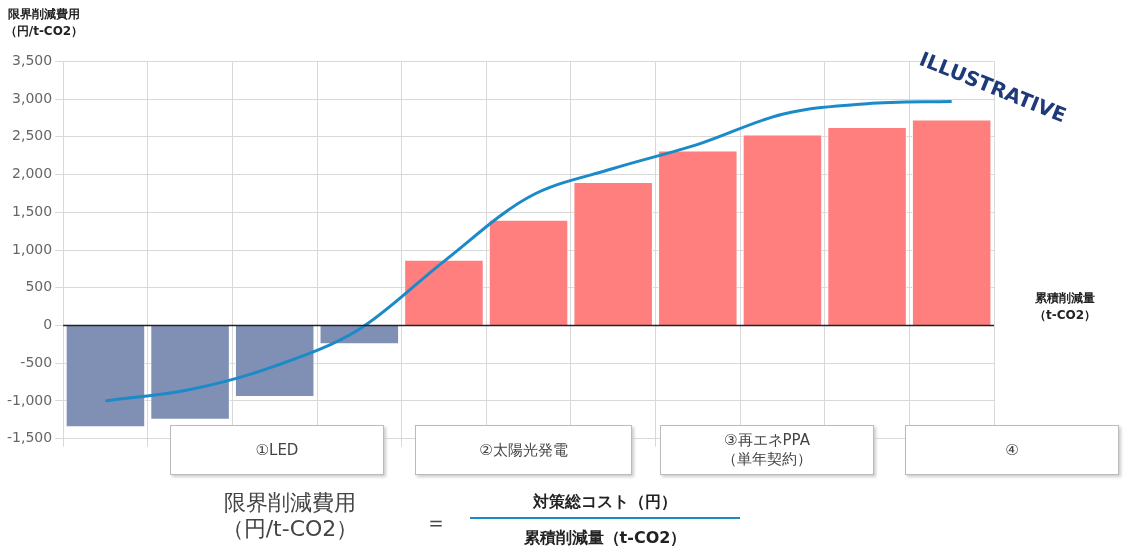 Image resolution: width=1146 pixels, height=555 pixels. I want to click on y-tick-label: -1,500, so click(29, 437).